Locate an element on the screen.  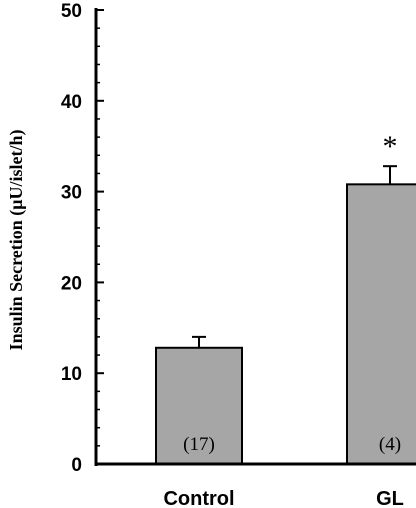
y-tick-label: 10 is located at coordinates (71, 374).